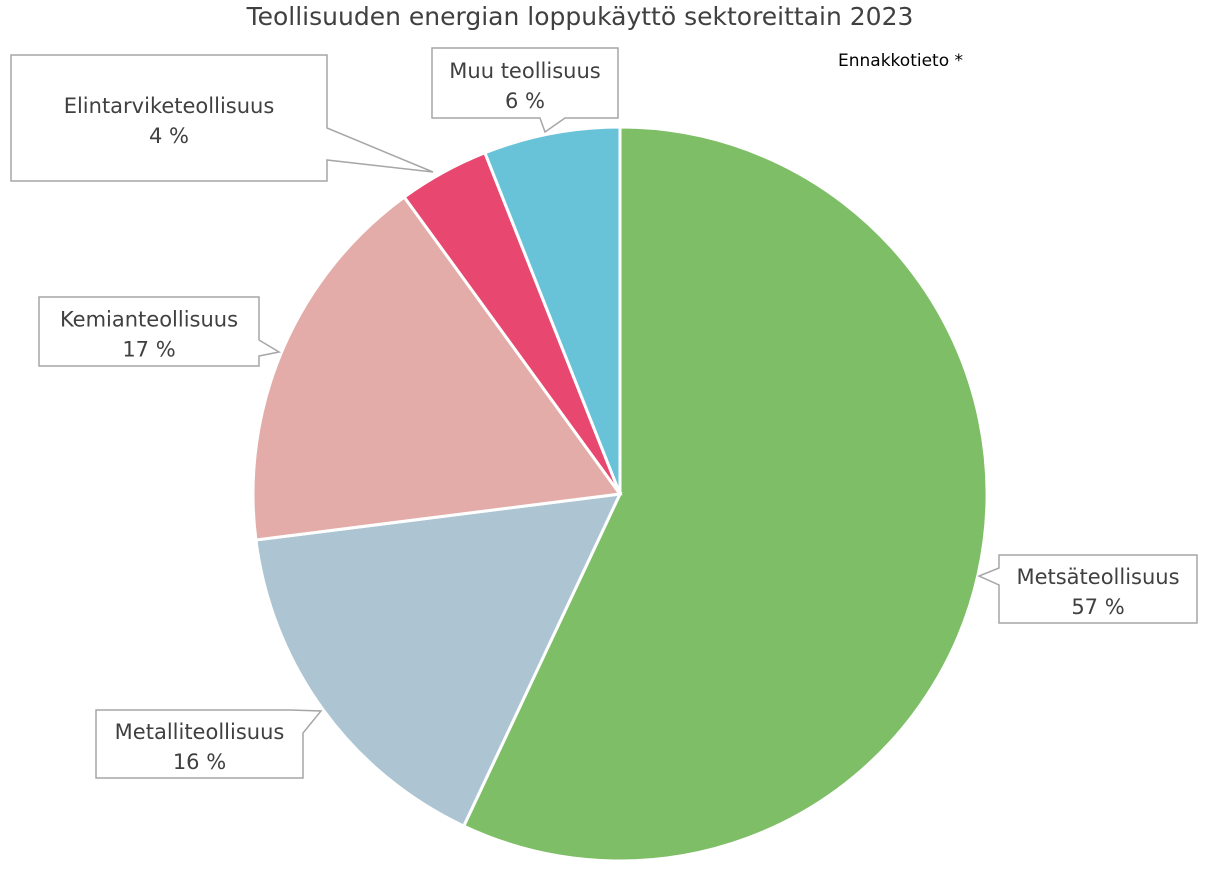  What do you see at coordinates (149, 320) in the screenshot?
I see `slice-label-2: Kemianteollisuus` at bounding box center [149, 320].